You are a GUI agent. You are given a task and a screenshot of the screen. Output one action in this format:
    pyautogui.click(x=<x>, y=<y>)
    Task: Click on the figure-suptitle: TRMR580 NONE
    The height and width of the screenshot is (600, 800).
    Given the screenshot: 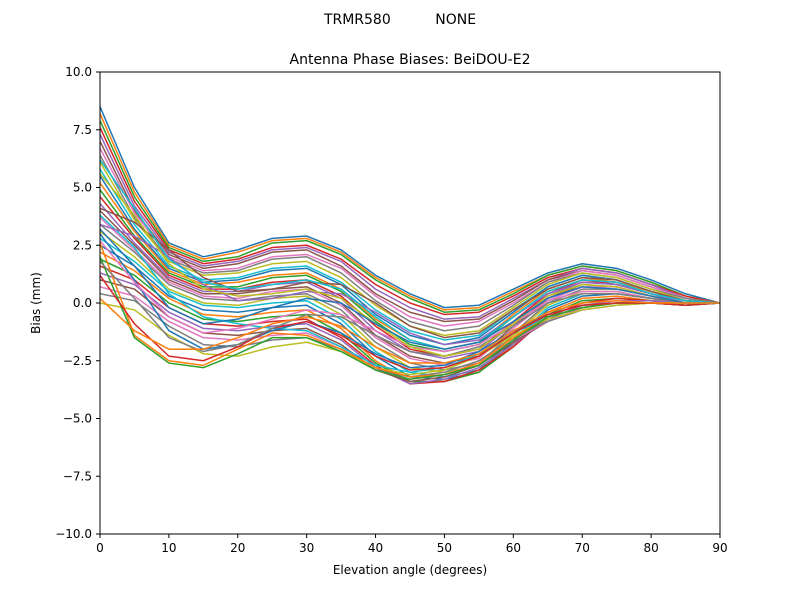 What is the action you would take?
    pyautogui.click(x=399, y=20)
    